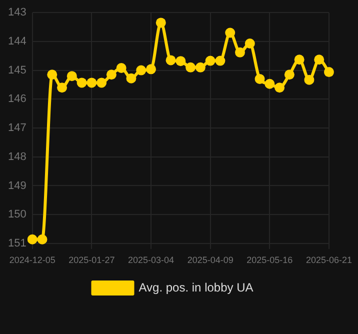  I want to click on x-tick-label: 2025-03-04, so click(151, 260).